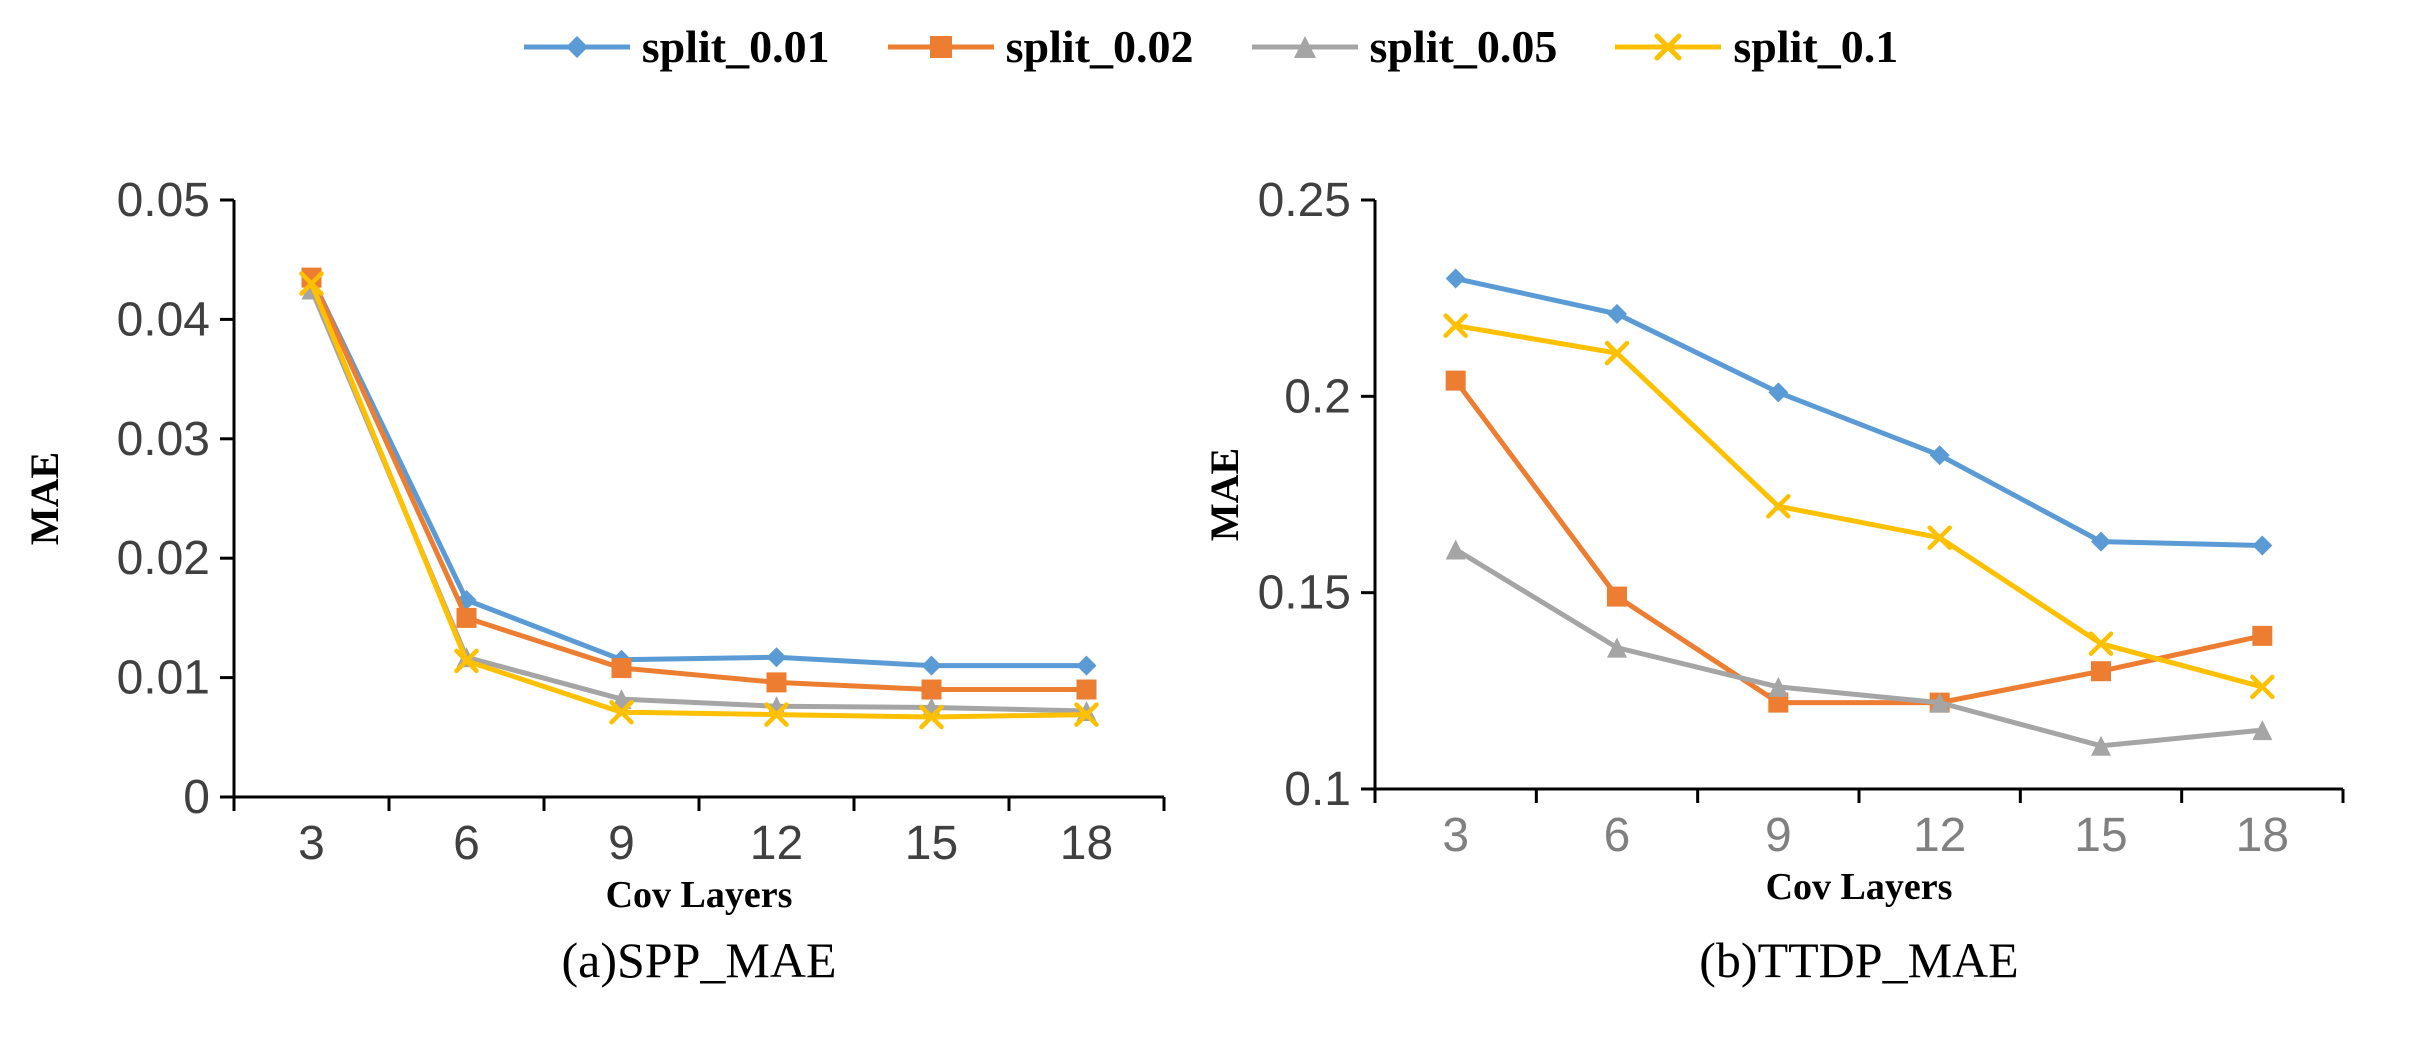 The height and width of the screenshot is (1060, 2420). I want to click on legend-item: split_0.01, so click(676, 46).